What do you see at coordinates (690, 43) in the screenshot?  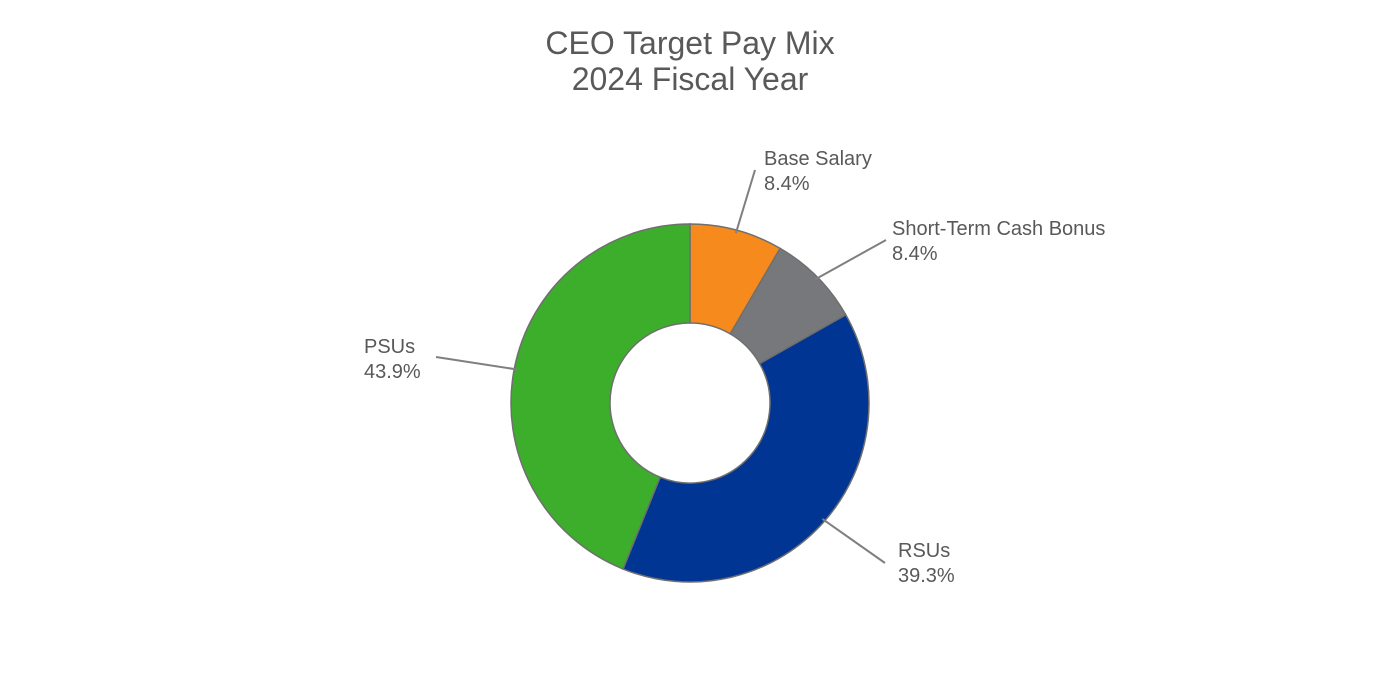 I see `chart-title: CEO Target Pay Mix` at bounding box center [690, 43].